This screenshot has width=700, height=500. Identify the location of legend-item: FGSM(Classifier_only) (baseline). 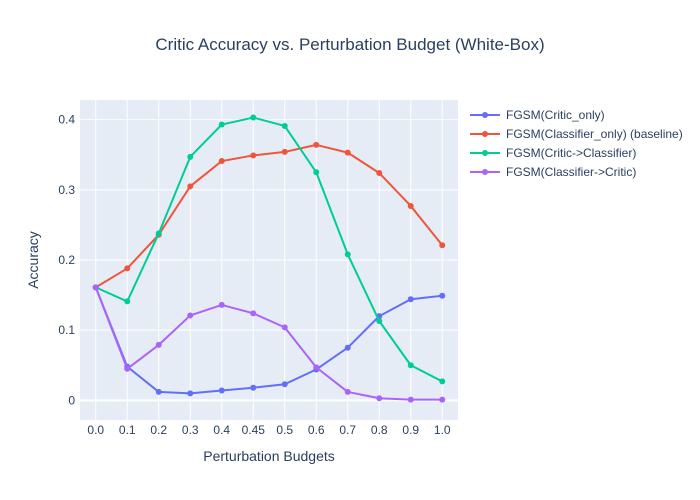
(576, 134).